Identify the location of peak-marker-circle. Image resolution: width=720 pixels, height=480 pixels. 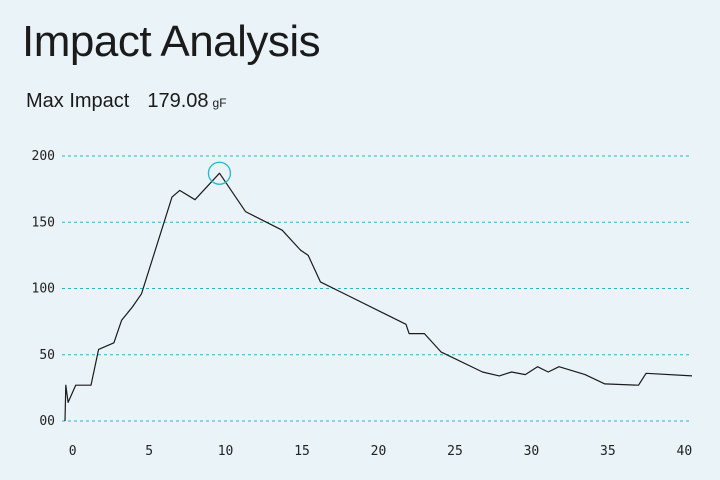
(219, 173).